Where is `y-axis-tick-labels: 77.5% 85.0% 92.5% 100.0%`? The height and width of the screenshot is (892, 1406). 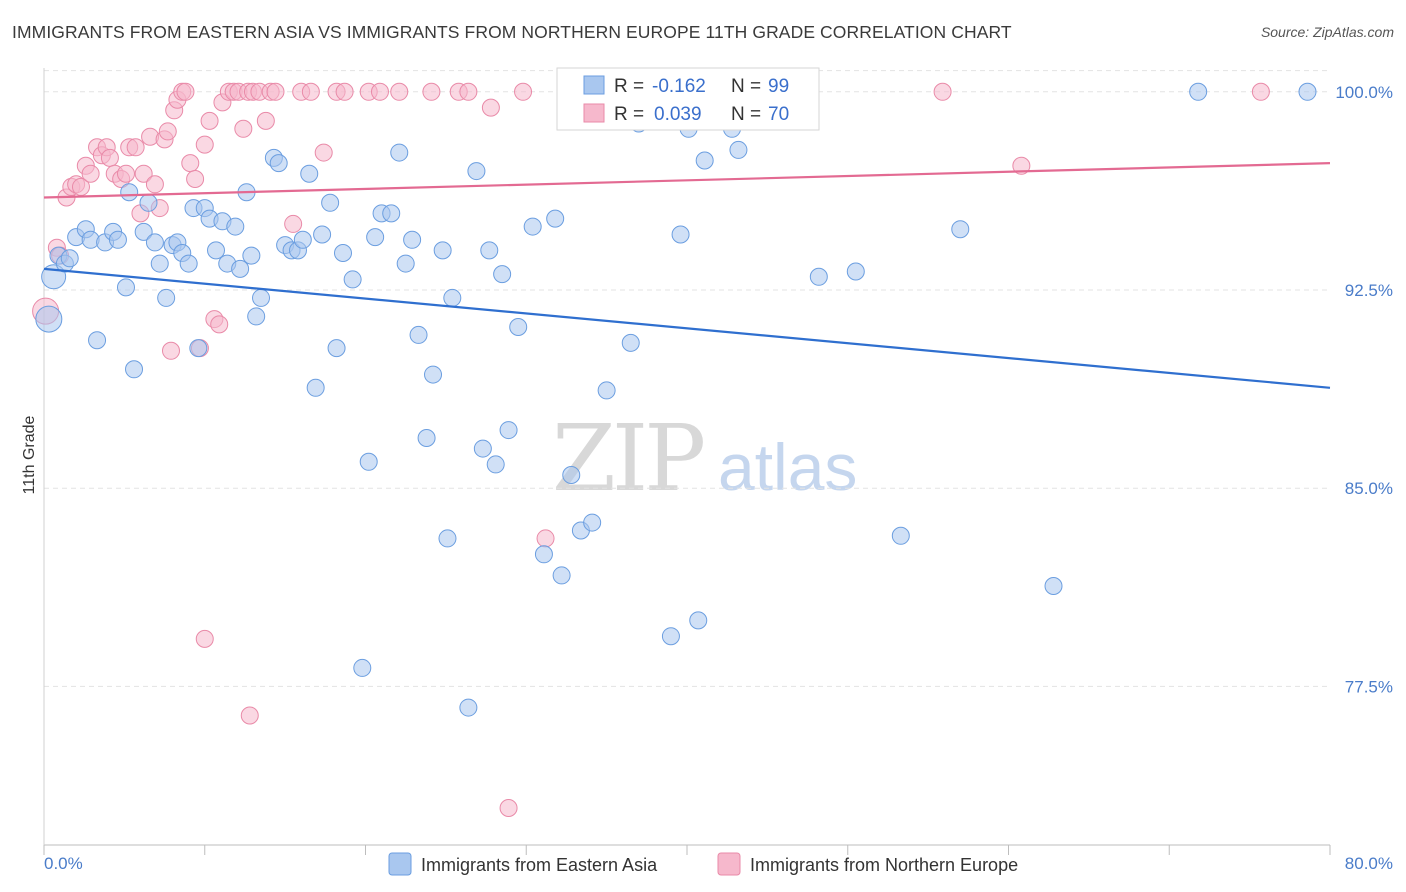 y-axis-tick-labels: 77.5% 85.0% 92.5% 100.0% is located at coordinates (1364, 390).